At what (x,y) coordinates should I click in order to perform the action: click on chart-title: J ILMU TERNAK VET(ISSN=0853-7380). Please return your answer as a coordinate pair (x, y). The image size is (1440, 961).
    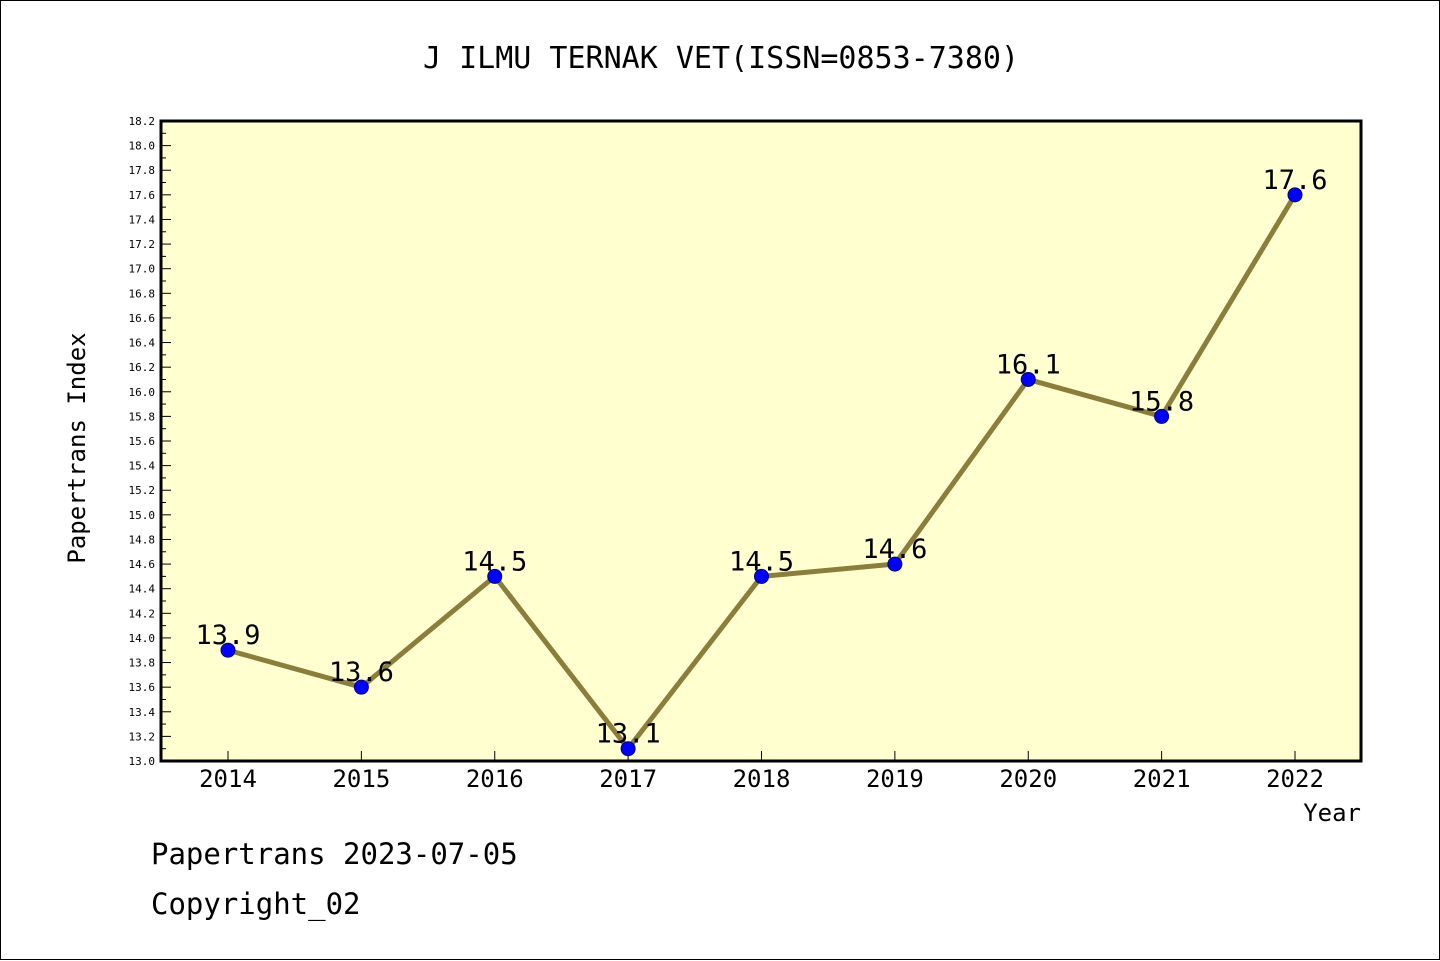
    Looking at the image, I should click on (721, 58).